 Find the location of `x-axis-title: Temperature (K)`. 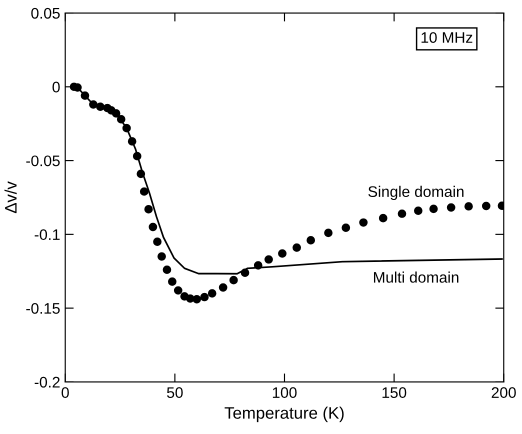

x-axis-title: Temperature (K) is located at coordinates (284, 414).